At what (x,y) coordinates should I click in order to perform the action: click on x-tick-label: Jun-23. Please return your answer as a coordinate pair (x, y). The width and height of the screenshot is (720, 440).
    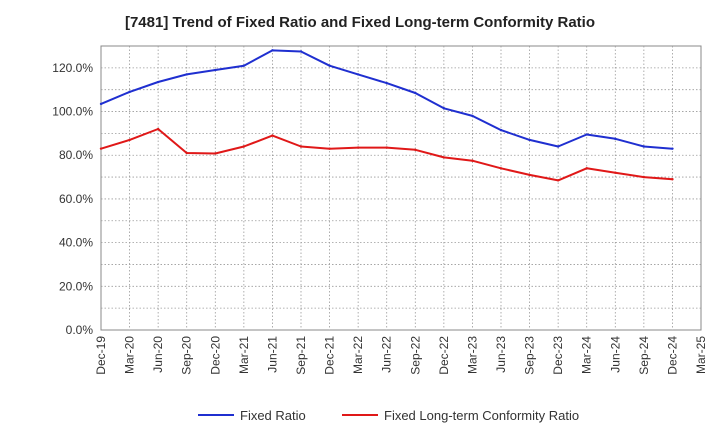
    Looking at the image, I should click on (501, 354).